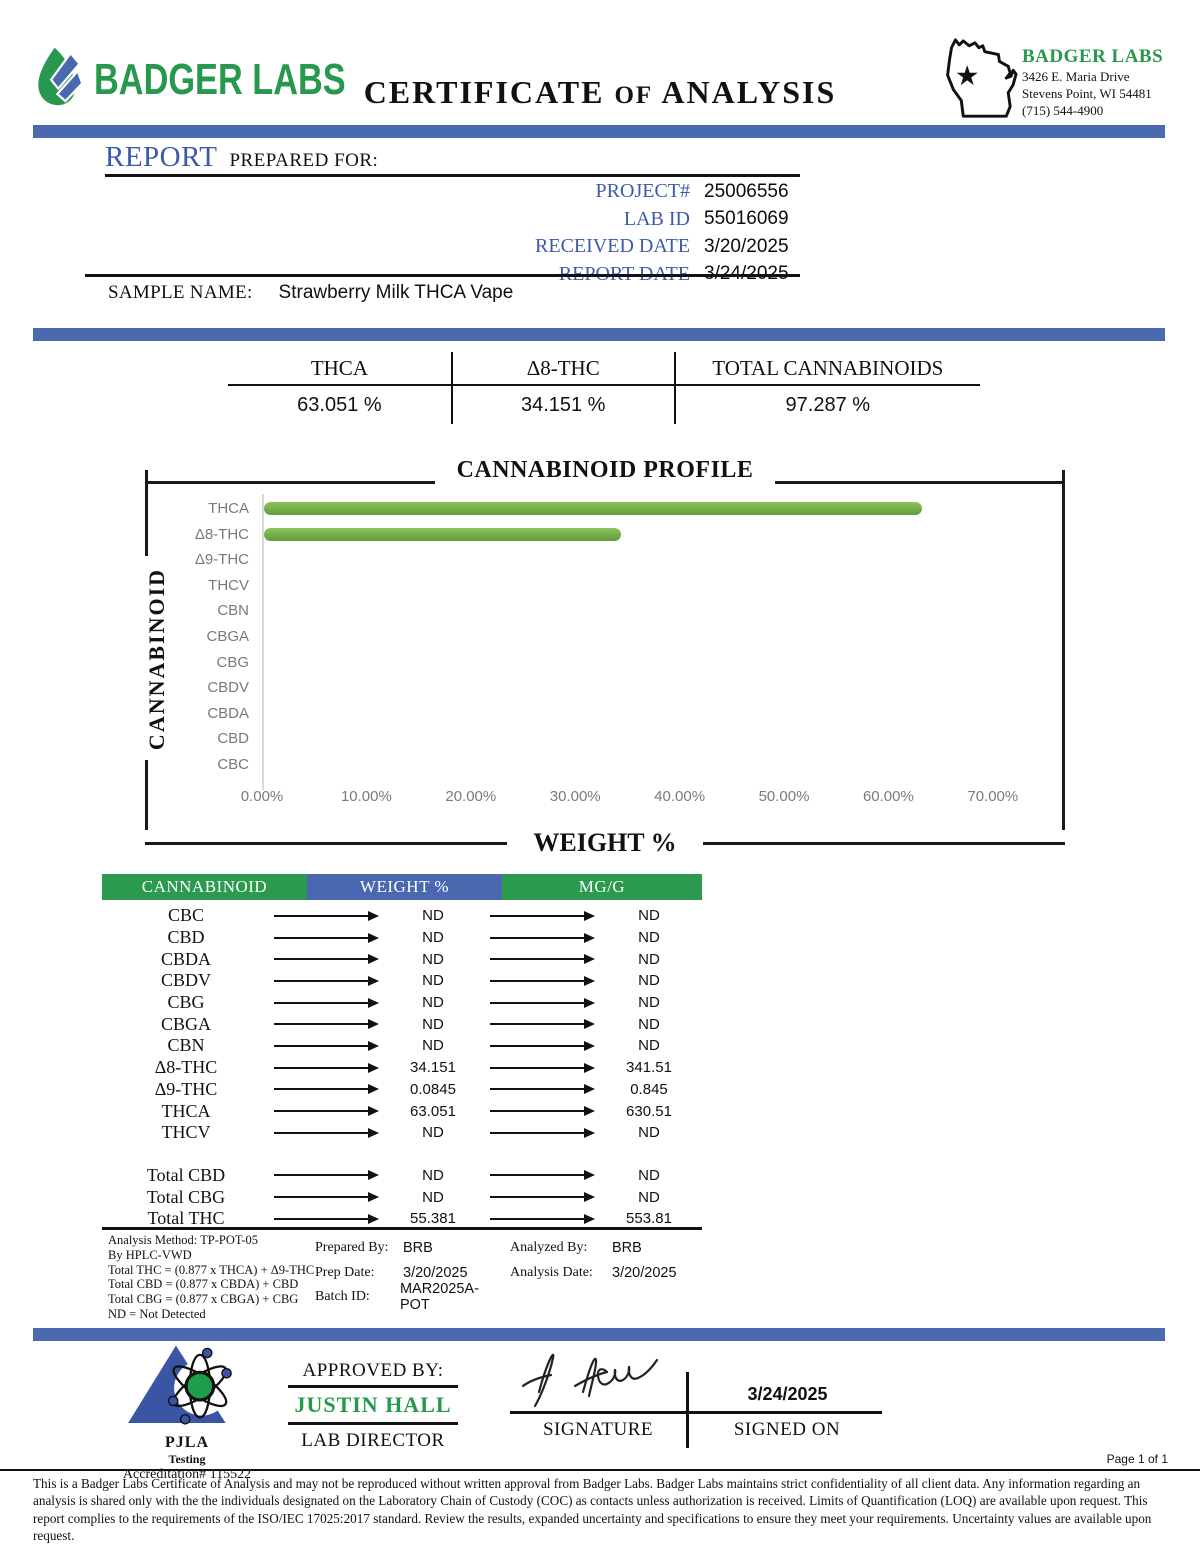  What do you see at coordinates (402, 1090) in the screenshot?
I see `table-row: Δ9-THC 0.0845 0.845` at bounding box center [402, 1090].